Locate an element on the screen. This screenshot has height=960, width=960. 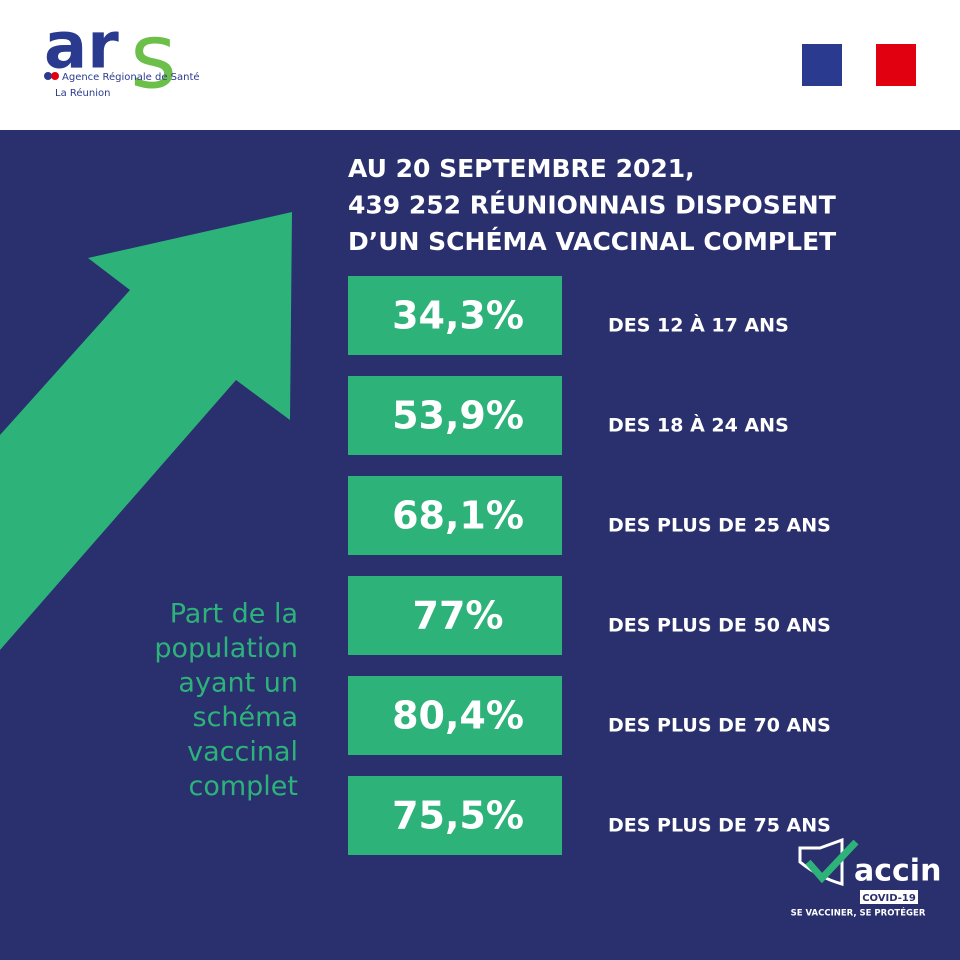
flag-red is located at coordinates (896, 65).